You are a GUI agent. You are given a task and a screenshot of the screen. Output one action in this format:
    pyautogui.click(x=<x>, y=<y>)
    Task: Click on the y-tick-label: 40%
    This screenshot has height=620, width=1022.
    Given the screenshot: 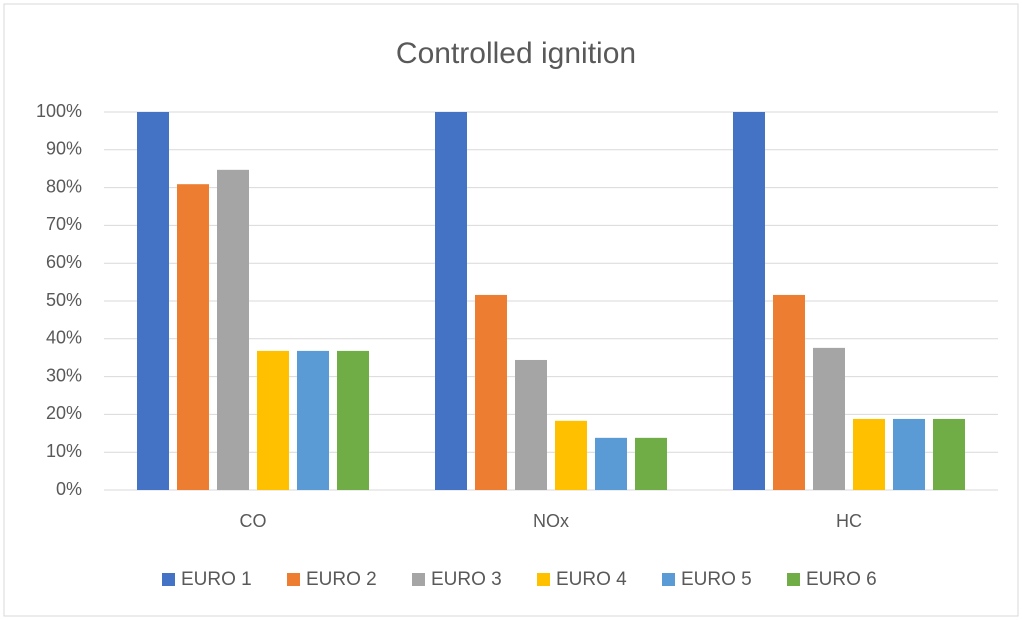 What is the action you would take?
    pyautogui.click(x=64, y=338)
    